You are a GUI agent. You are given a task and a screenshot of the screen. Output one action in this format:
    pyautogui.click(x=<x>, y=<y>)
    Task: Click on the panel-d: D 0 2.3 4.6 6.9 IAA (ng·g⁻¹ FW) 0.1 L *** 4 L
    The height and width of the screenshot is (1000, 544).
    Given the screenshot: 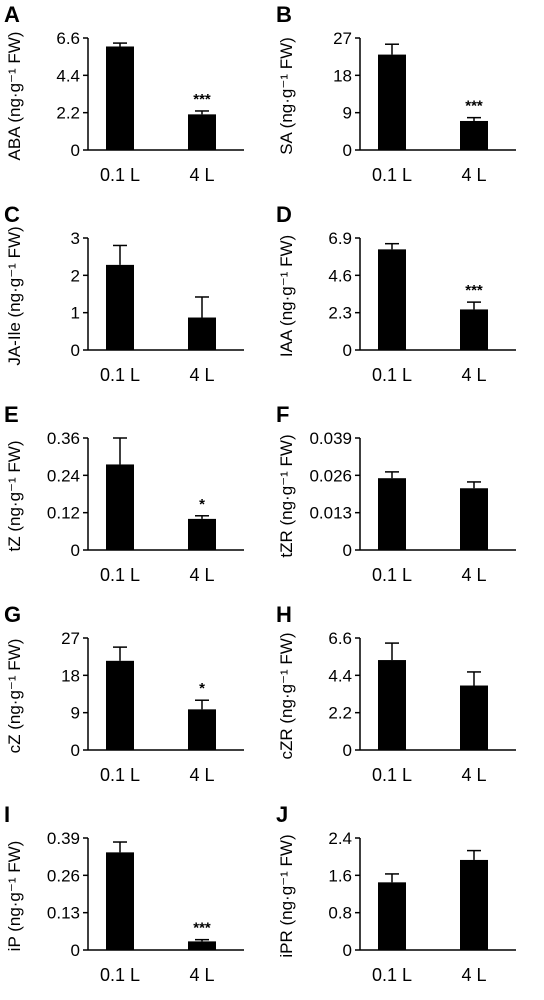 What is the action you would take?
    pyautogui.click(x=396, y=293)
    